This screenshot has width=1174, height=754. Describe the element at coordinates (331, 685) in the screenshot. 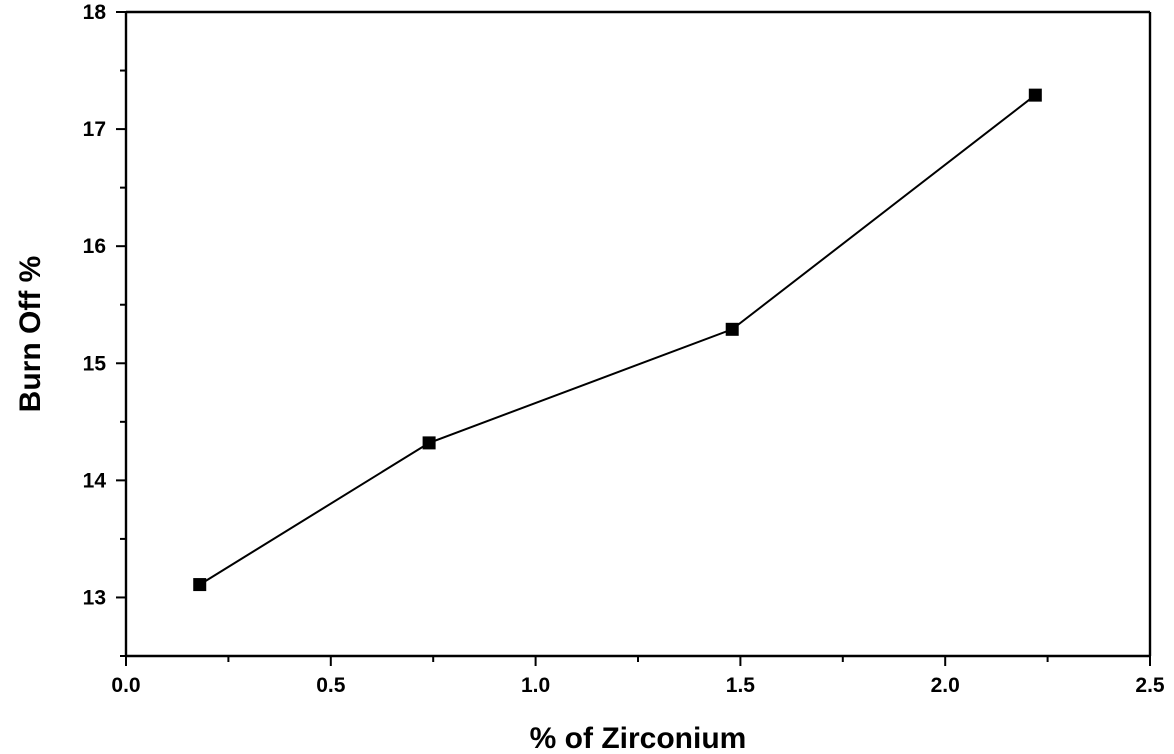

I see `x-tick-label: 0.5` at that location.